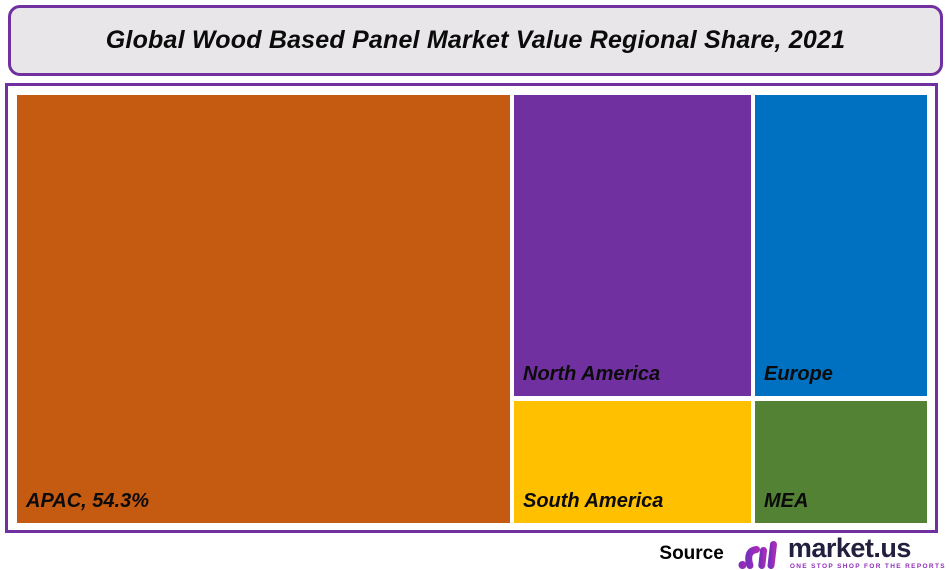 The width and height of the screenshot is (950, 570). What do you see at coordinates (867, 566) in the screenshot?
I see `marketus-brand-tagline: ONE STOP SHOP FOR THE REPORTS` at bounding box center [867, 566].